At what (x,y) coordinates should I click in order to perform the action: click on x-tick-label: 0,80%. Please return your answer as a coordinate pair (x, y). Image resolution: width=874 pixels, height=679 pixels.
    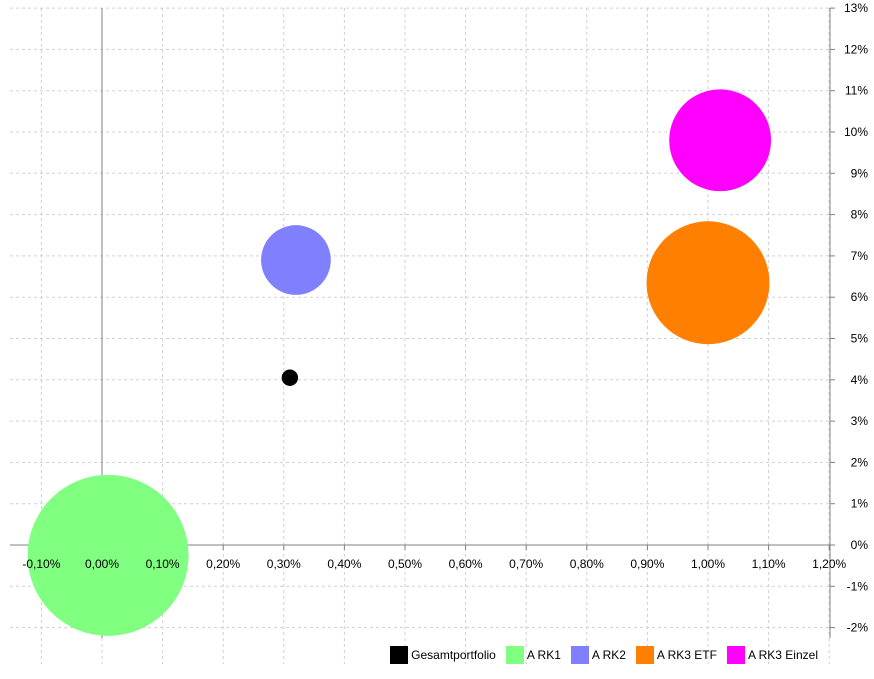
    Looking at the image, I should click on (587, 564).